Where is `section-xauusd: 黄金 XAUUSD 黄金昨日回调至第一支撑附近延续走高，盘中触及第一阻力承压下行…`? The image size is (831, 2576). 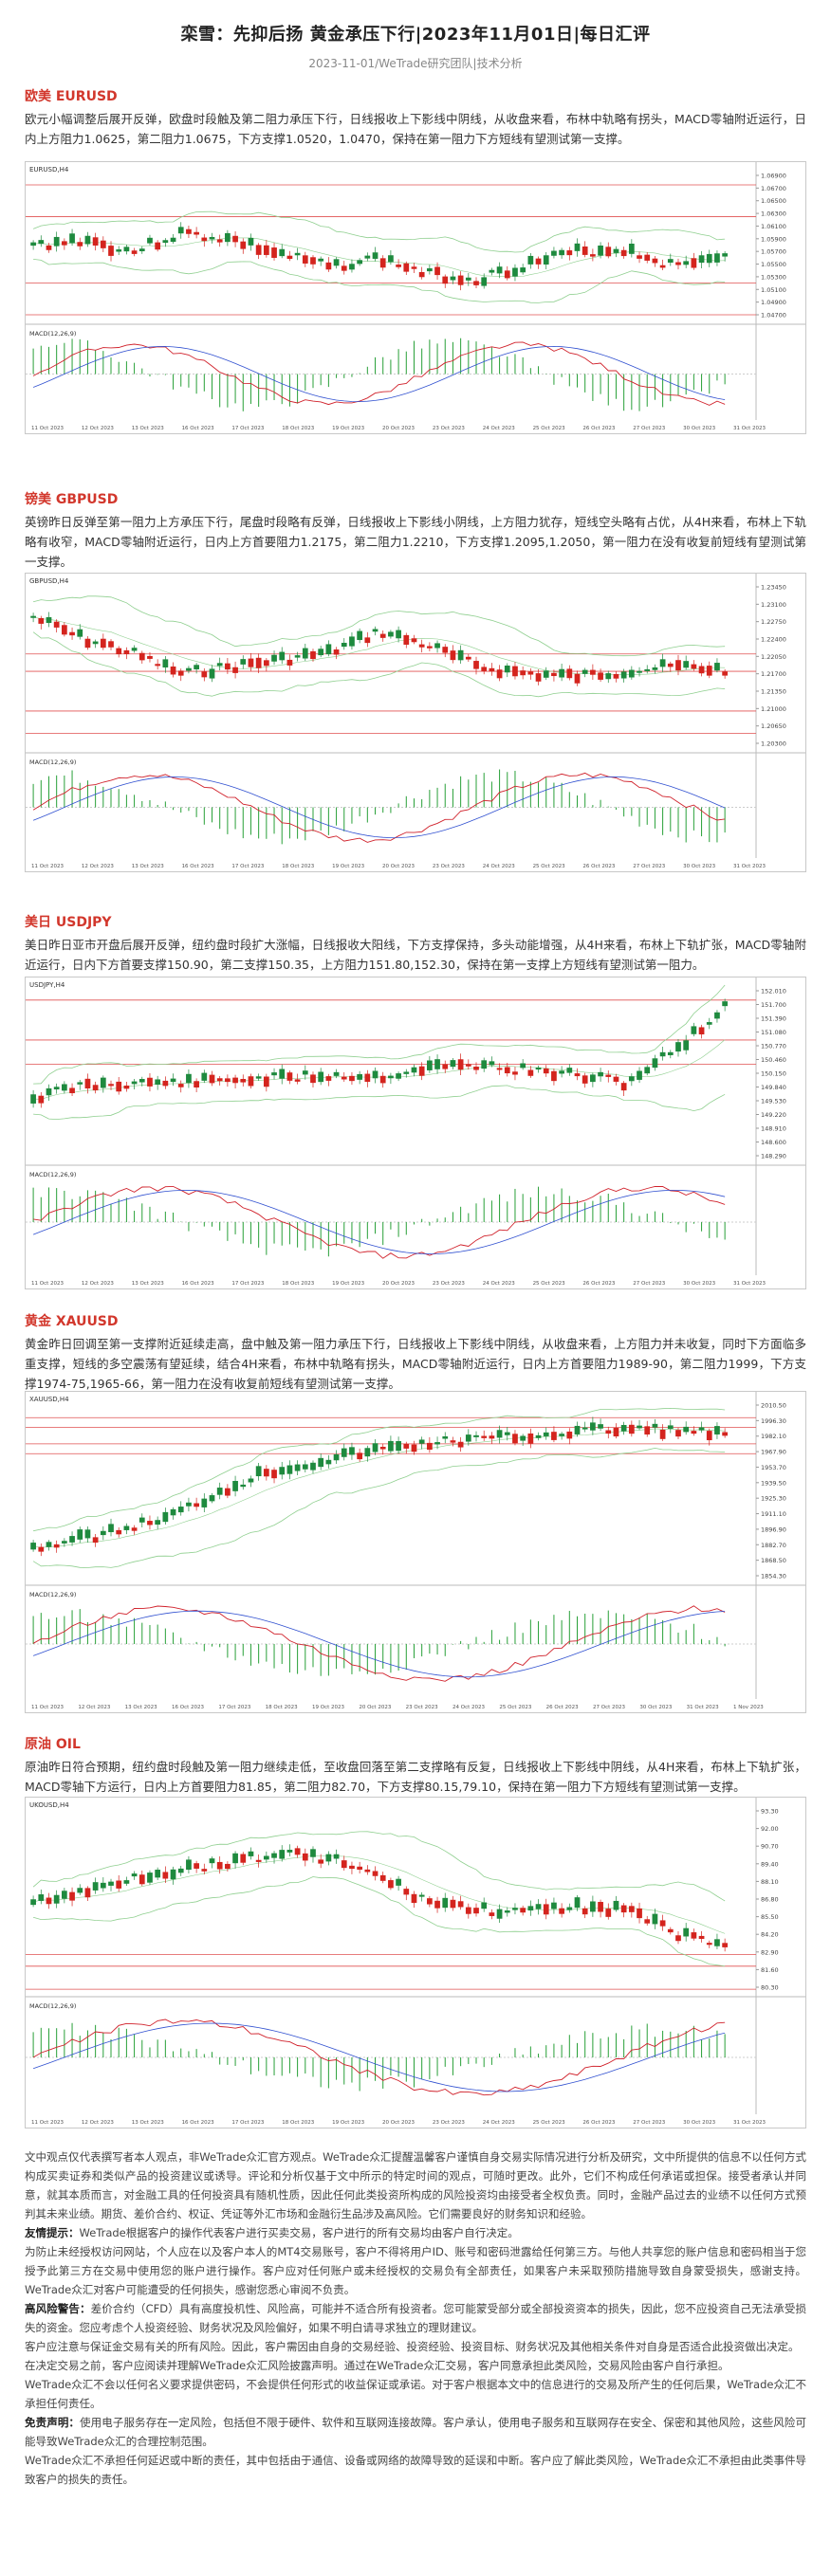
section-xauusd: 黄金 XAUUSD 黄金昨日回调至第一支撑附近延续走高，盘中触及第一阻力承压下行… is located at coordinates (416, 1353).